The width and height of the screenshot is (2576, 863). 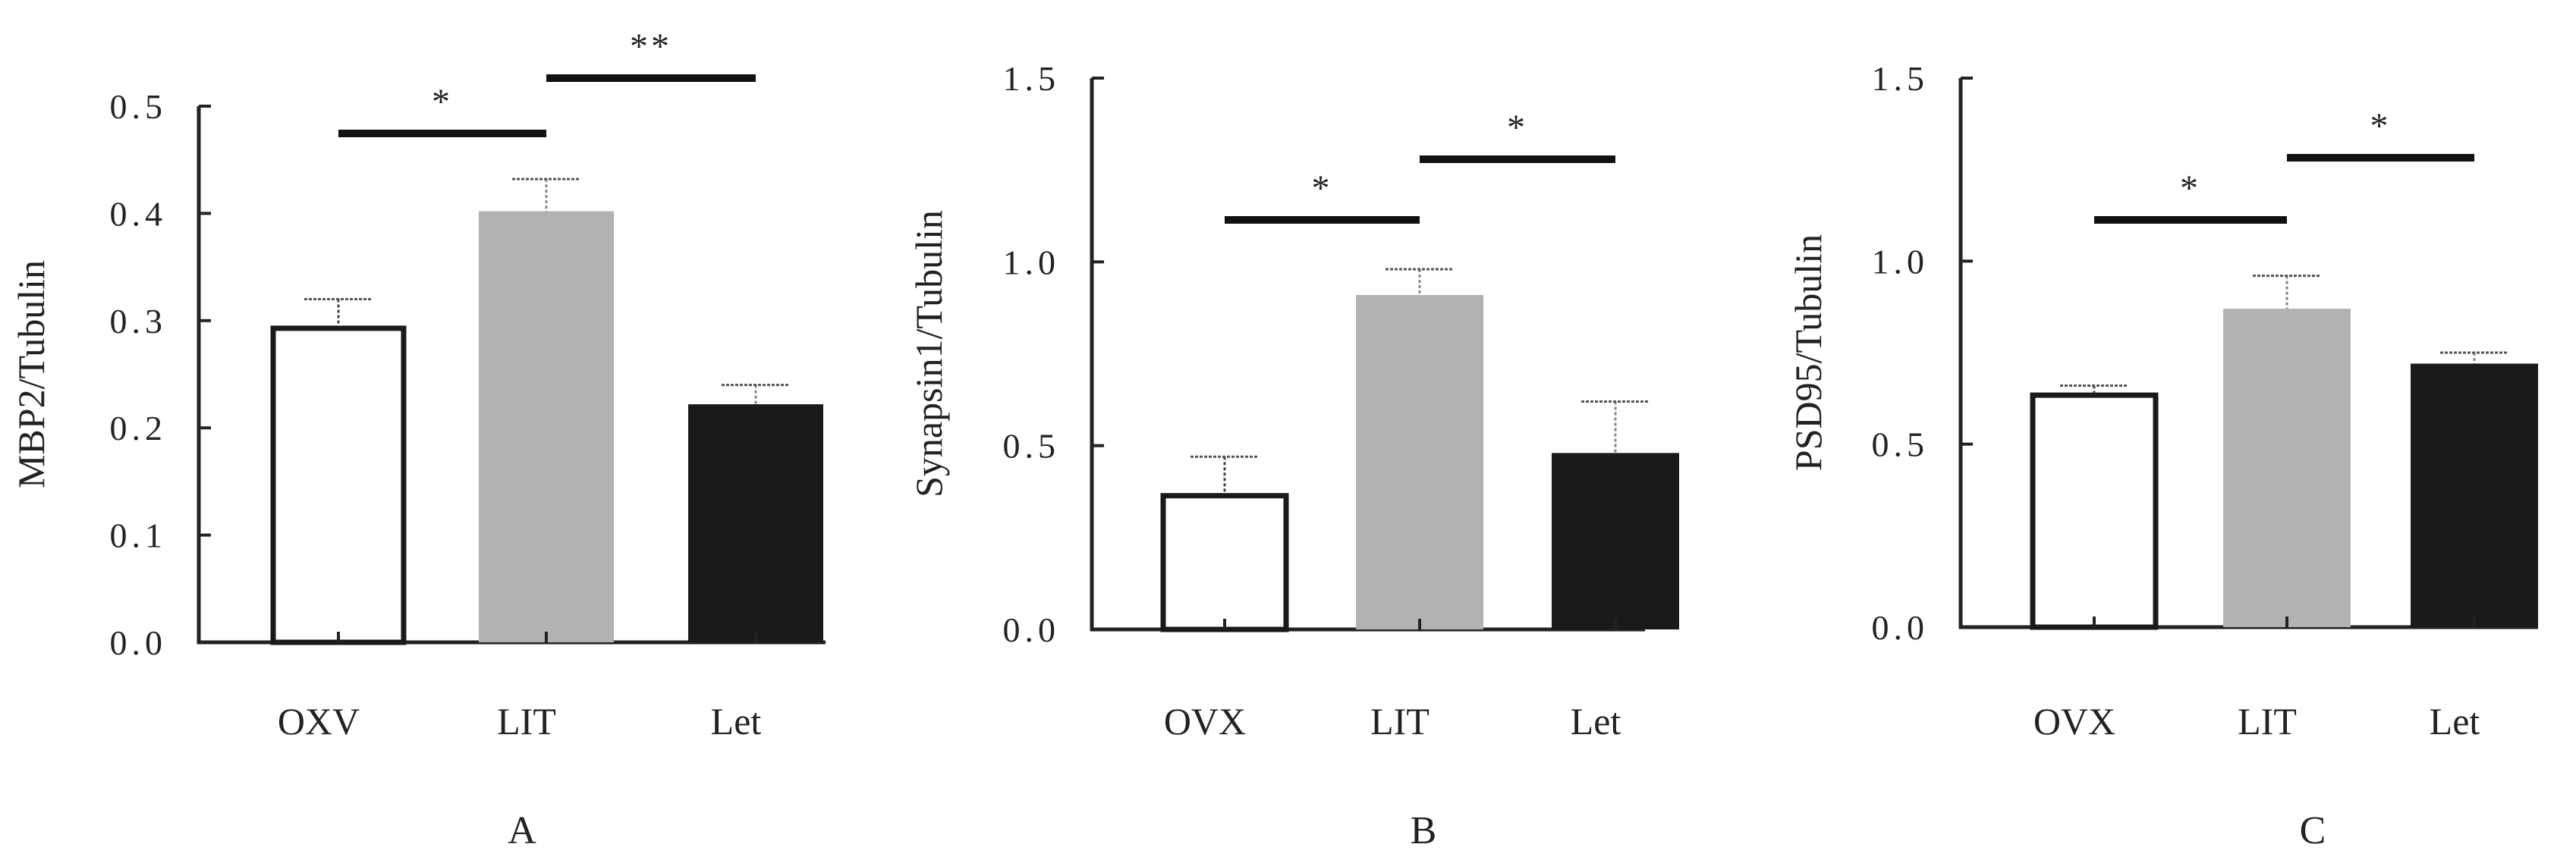 What do you see at coordinates (1424, 830) in the screenshot?
I see `panel-label: B` at bounding box center [1424, 830].